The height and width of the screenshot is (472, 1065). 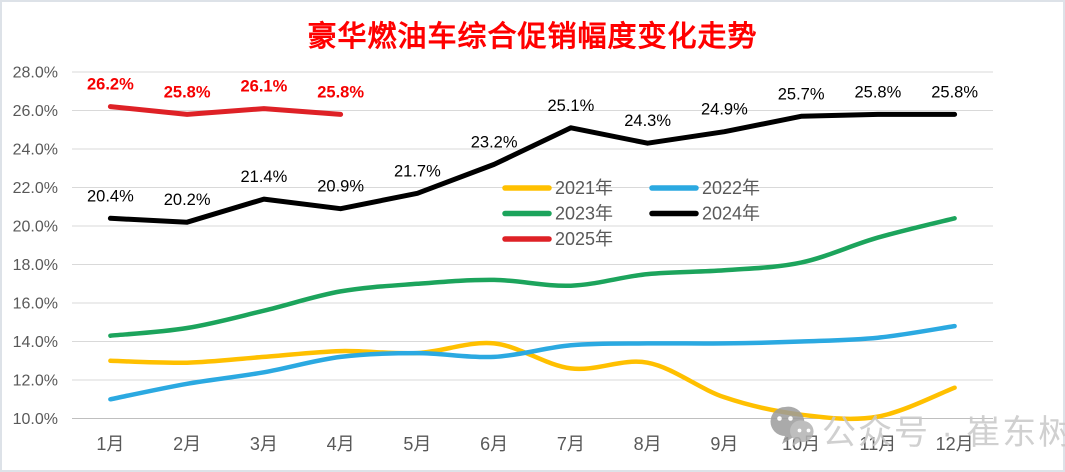 I want to click on data-label-2024: 24.3%, so click(x=647, y=121).